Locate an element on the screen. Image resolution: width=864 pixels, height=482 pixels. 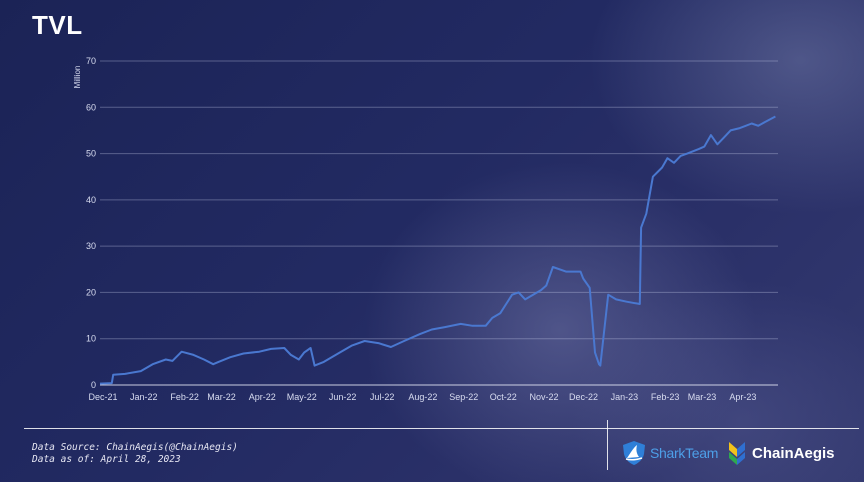
x-tick-label: Feb-23 is located at coordinates (665, 397).